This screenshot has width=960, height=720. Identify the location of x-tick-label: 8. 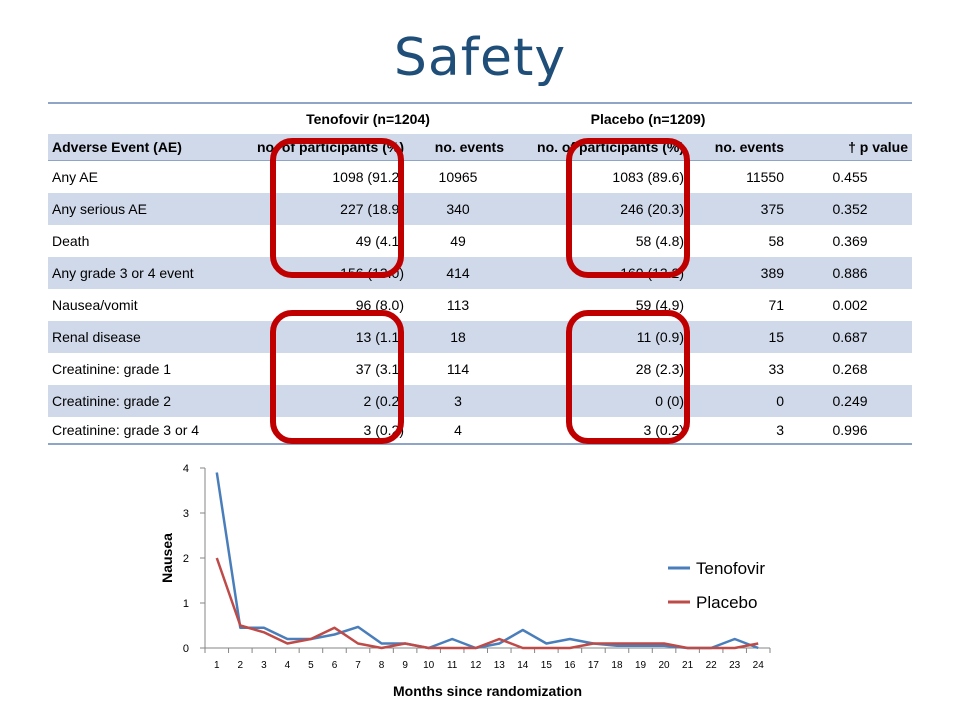
(382, 665).